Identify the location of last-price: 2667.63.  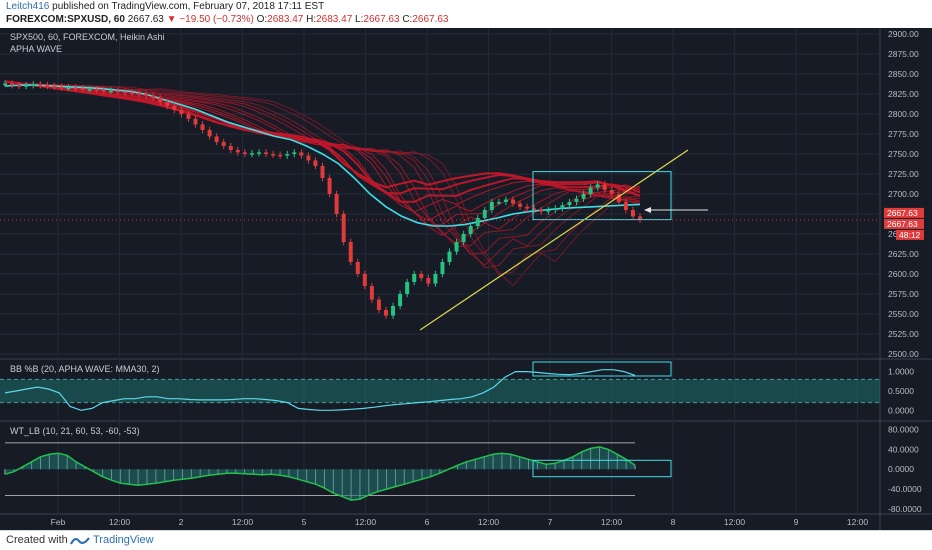
(145, 19).